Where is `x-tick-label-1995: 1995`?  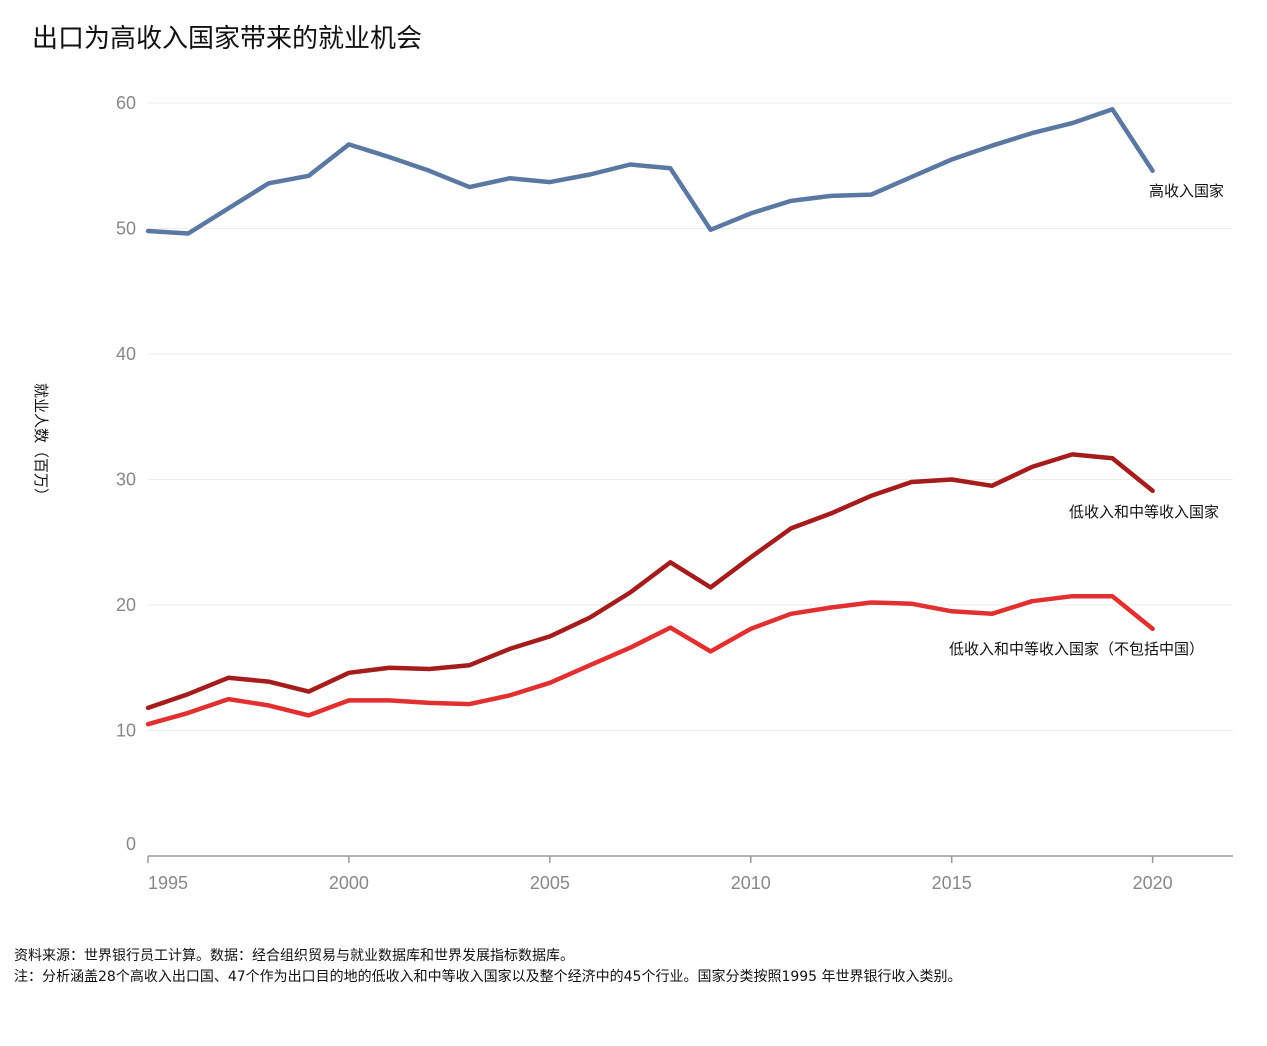 x-tick-label-1995: 1995 is located at coordinates (168, 883).